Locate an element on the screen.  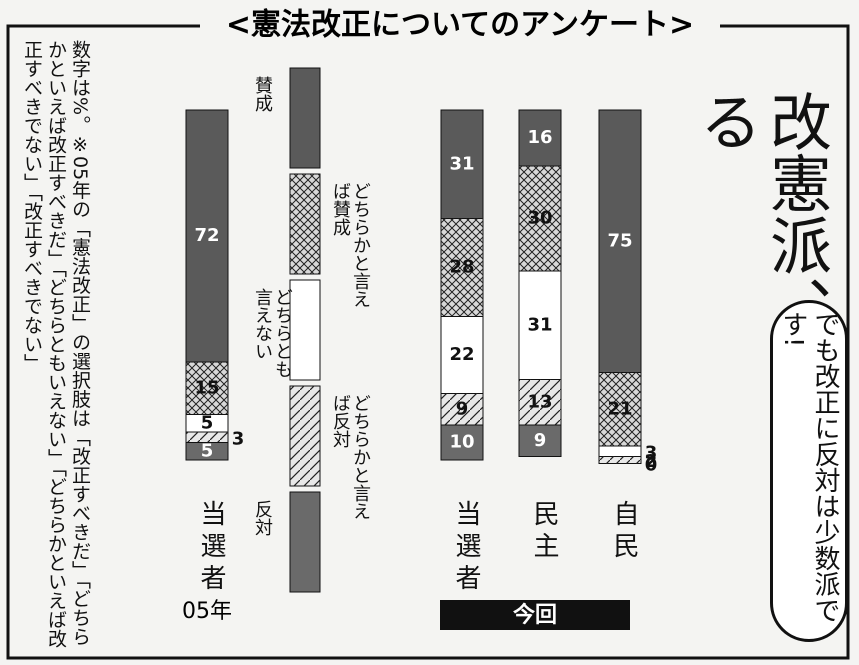
value-label: 2 is located at coordinates (651, 461).